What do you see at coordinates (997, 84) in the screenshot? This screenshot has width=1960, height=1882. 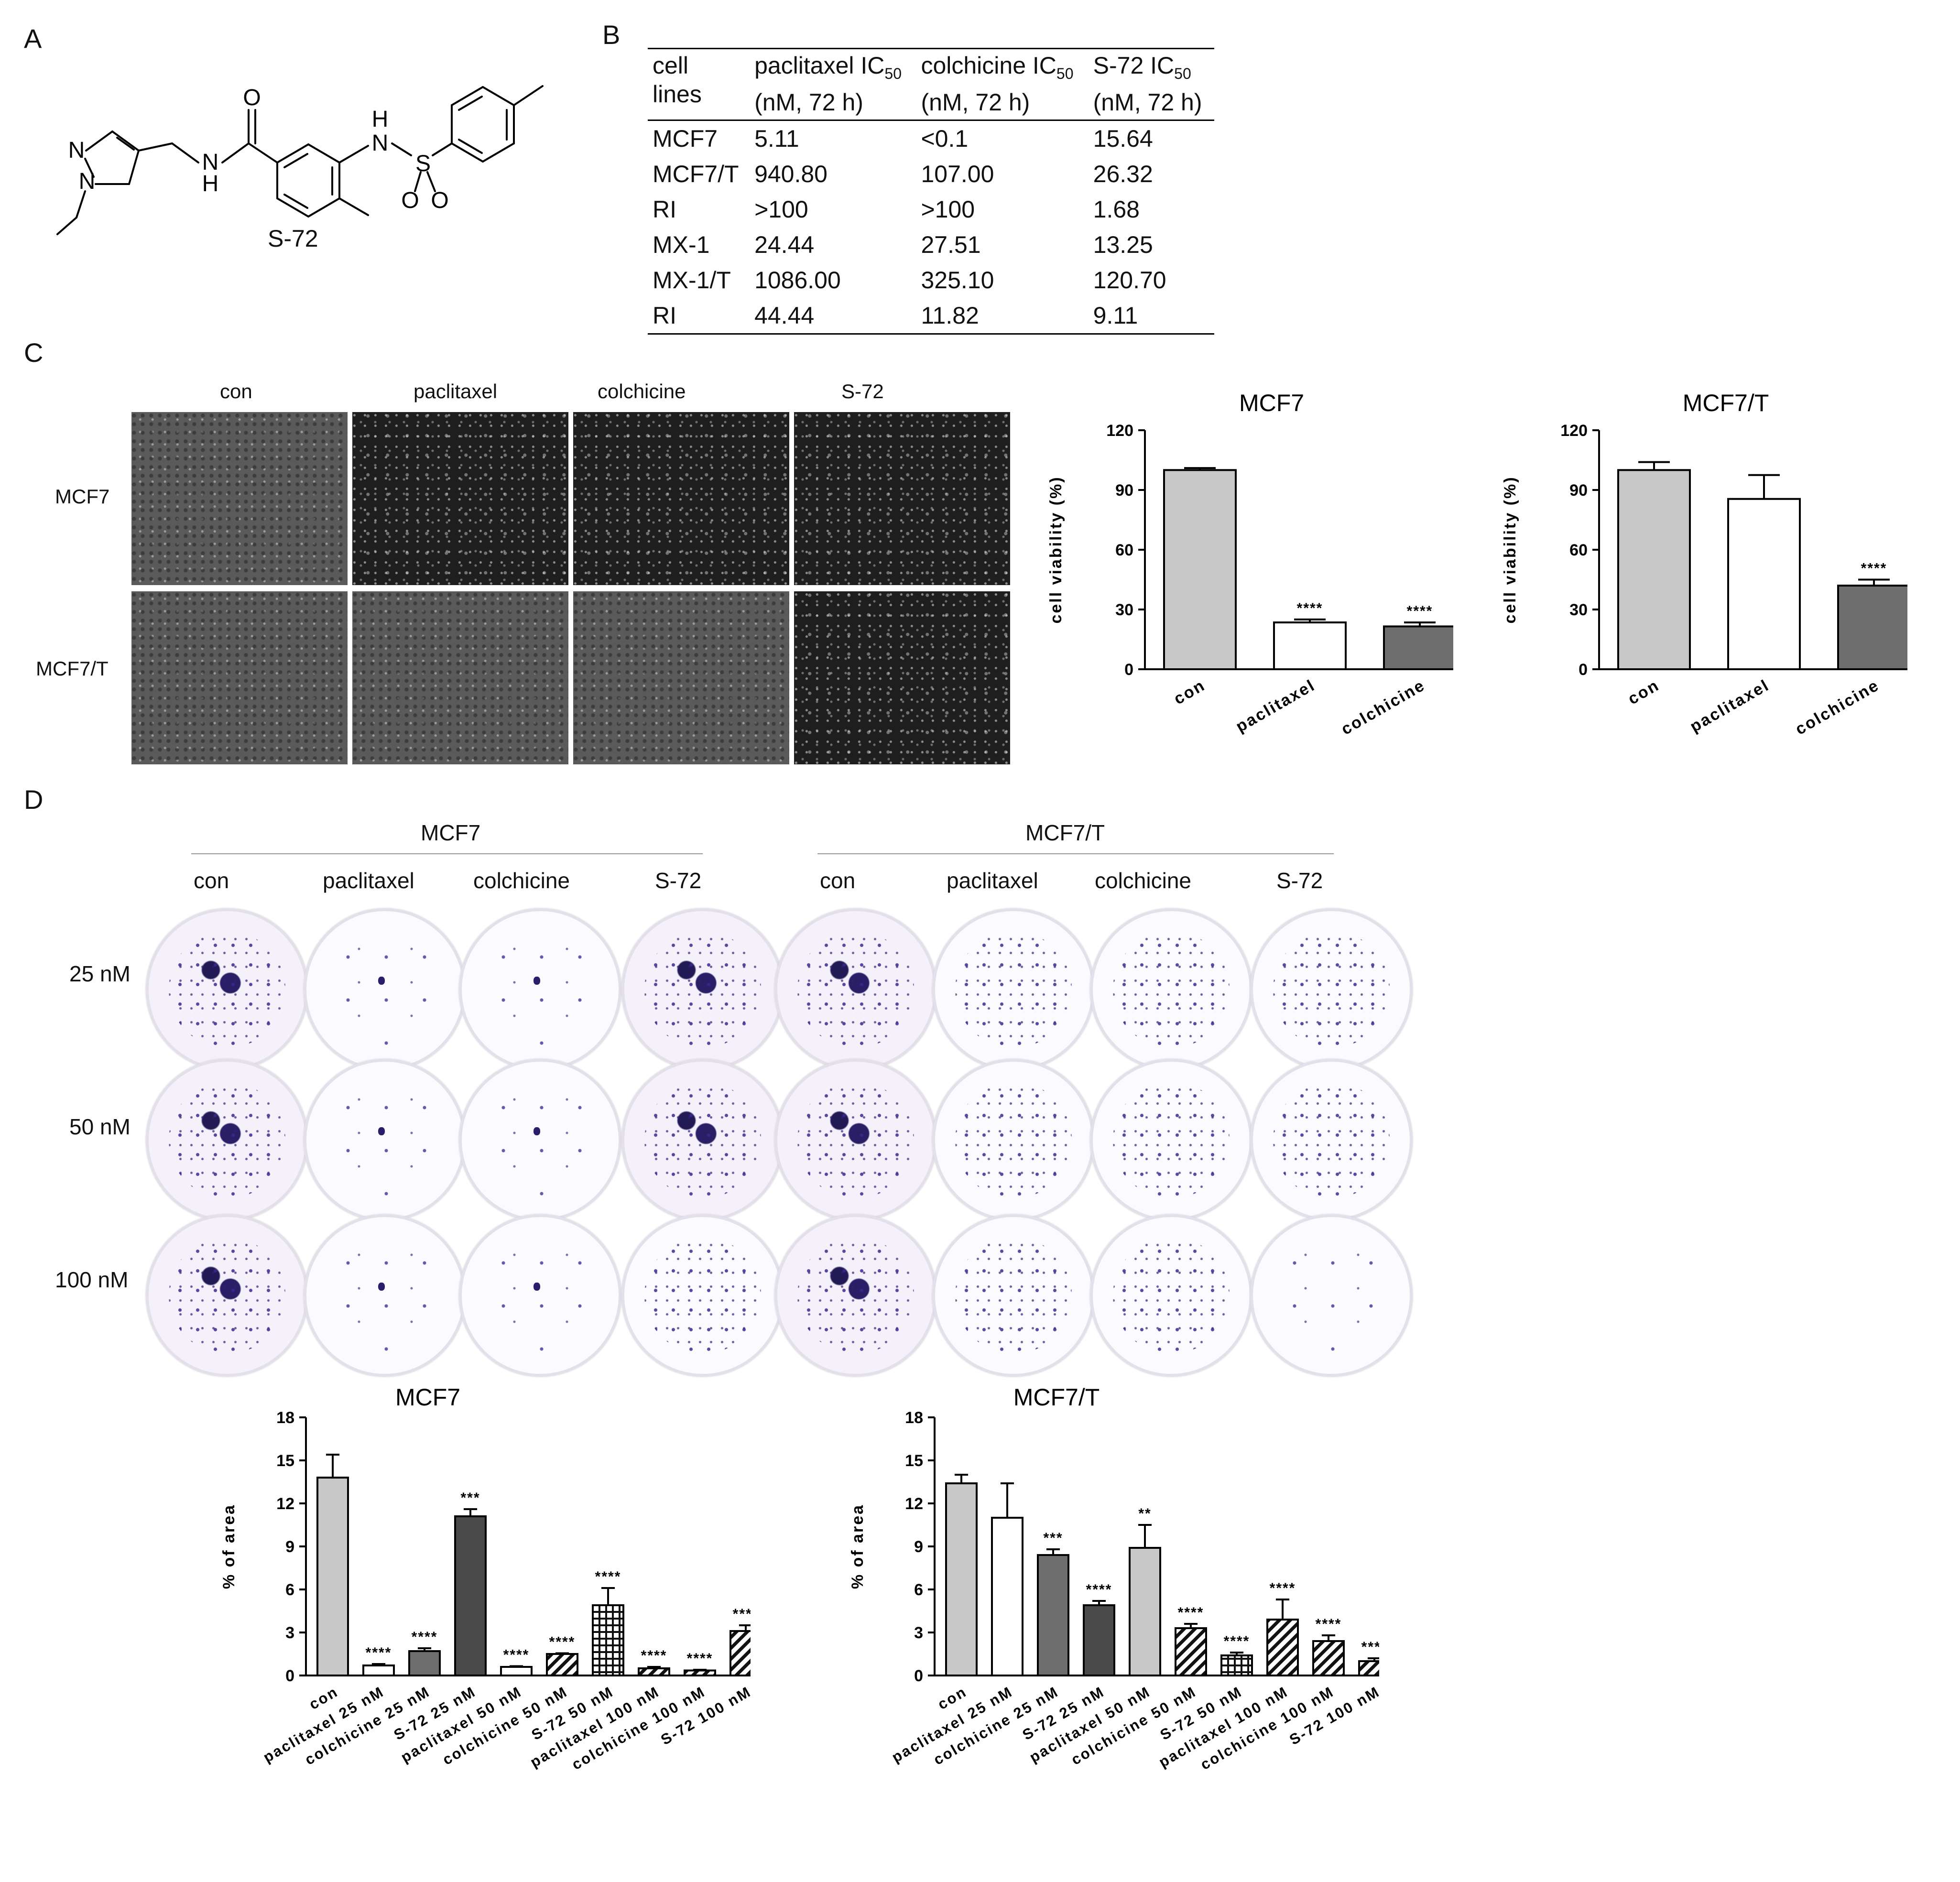 I see `header-colchicine: colchicine IC50 (nM, 72 h)` at bounding box center [997, 84].